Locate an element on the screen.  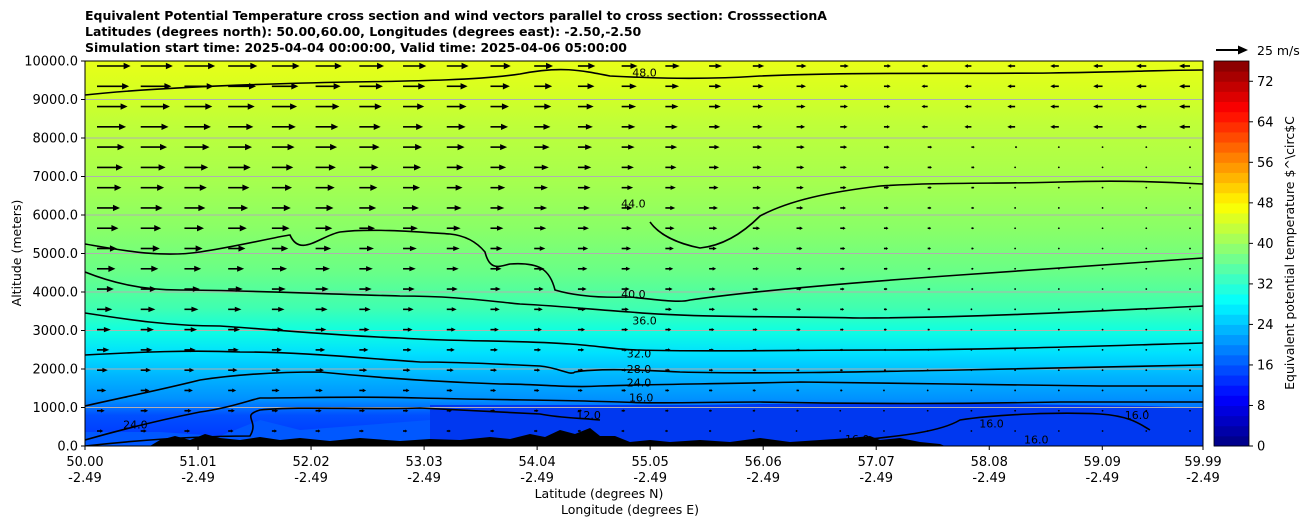
colorbar is located at coordinates (1231, 253).